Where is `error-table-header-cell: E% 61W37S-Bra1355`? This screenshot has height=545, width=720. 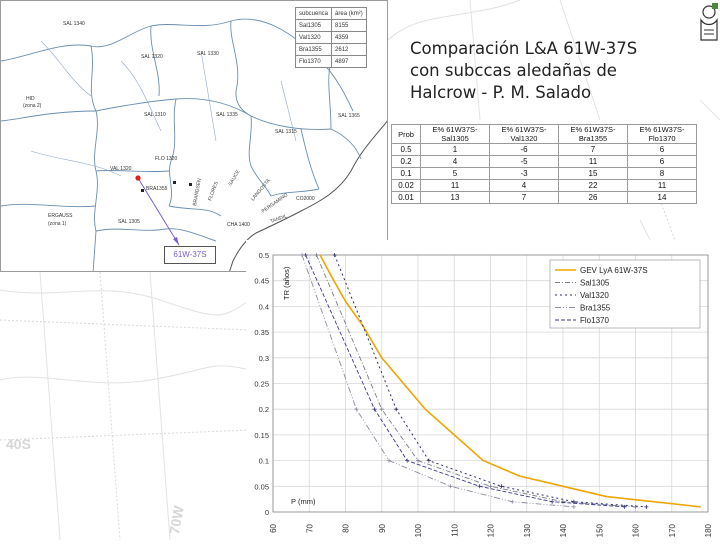
error-table-header-cell: E% 61W37S-Bra1355 is located at coordinates (593, 134).